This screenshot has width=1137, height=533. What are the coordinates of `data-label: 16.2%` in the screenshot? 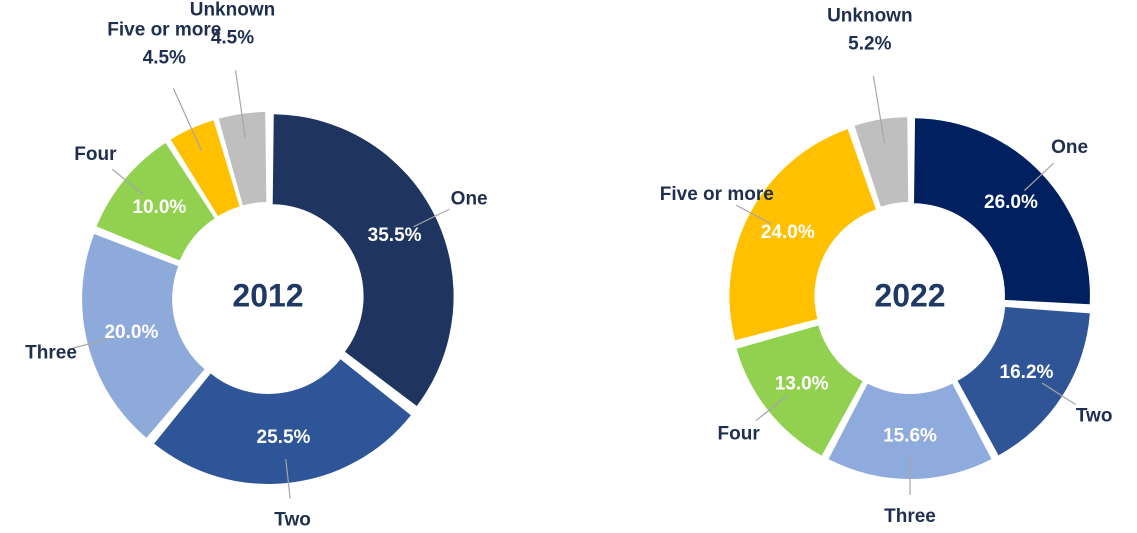 It's located at (1027, 372).